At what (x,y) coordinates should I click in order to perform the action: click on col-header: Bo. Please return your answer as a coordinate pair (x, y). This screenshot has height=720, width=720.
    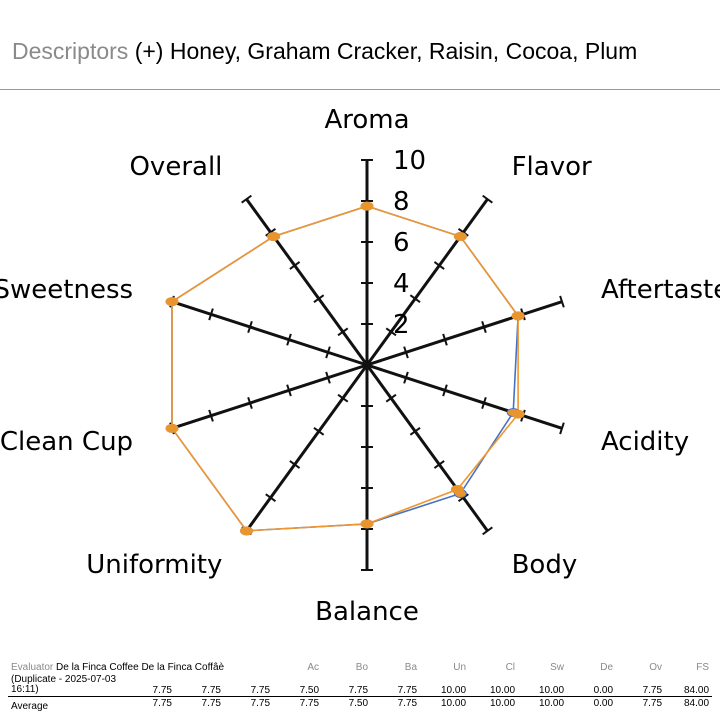
    Looking at the image, I should click on (362, 667).